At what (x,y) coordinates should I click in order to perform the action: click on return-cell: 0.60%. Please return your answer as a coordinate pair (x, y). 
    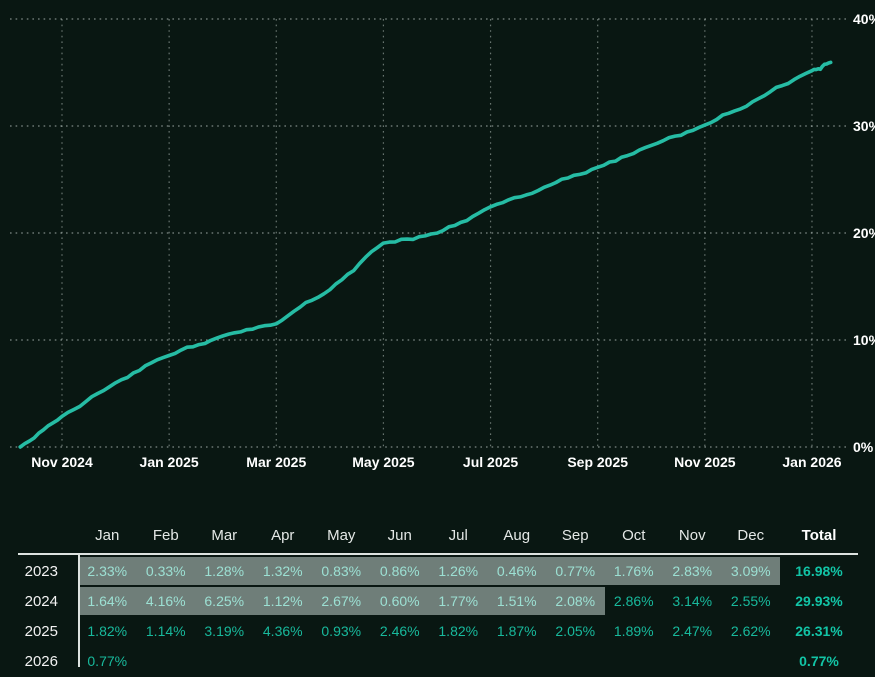
    Looking at the image, I should click on (399, 601).